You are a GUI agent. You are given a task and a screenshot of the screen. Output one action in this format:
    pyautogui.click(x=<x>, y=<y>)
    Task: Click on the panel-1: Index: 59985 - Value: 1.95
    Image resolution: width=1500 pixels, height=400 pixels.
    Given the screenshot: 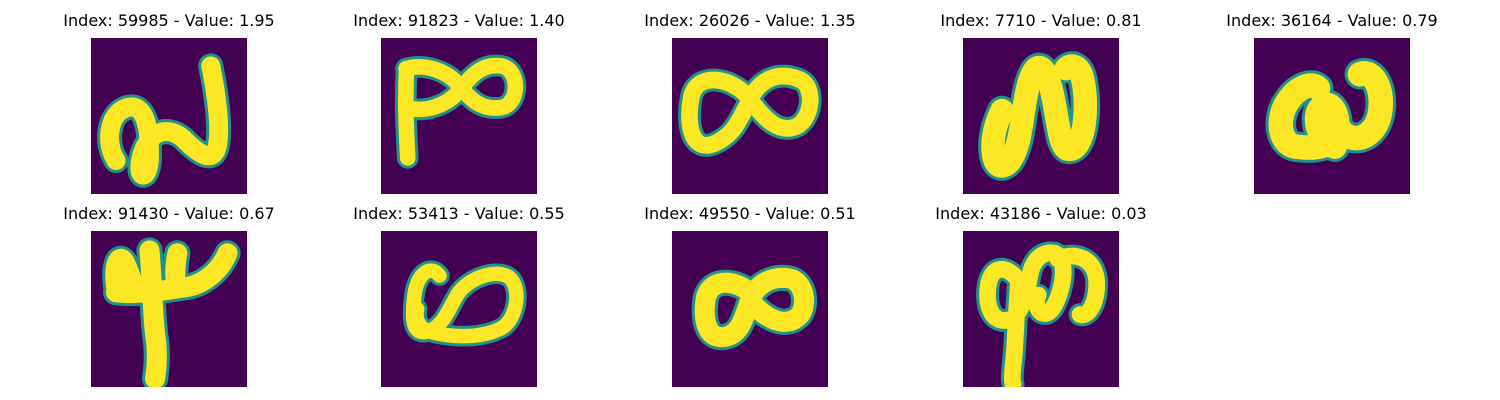 What is the action you would take?
    pyautogui.click(x=169, y=101)
    